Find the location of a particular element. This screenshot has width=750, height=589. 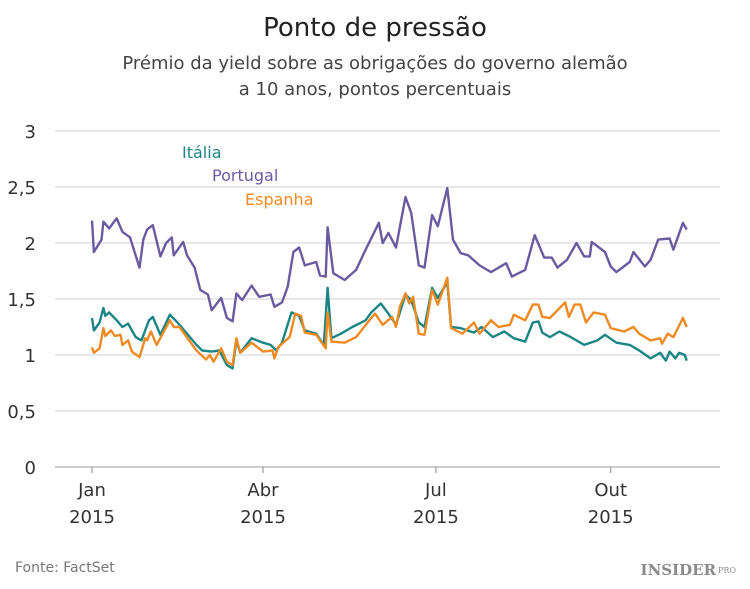

x-axis: Jan 2015 Abr 2015 Jul 2015 Out 2015 is located at coordinates (351, 497).